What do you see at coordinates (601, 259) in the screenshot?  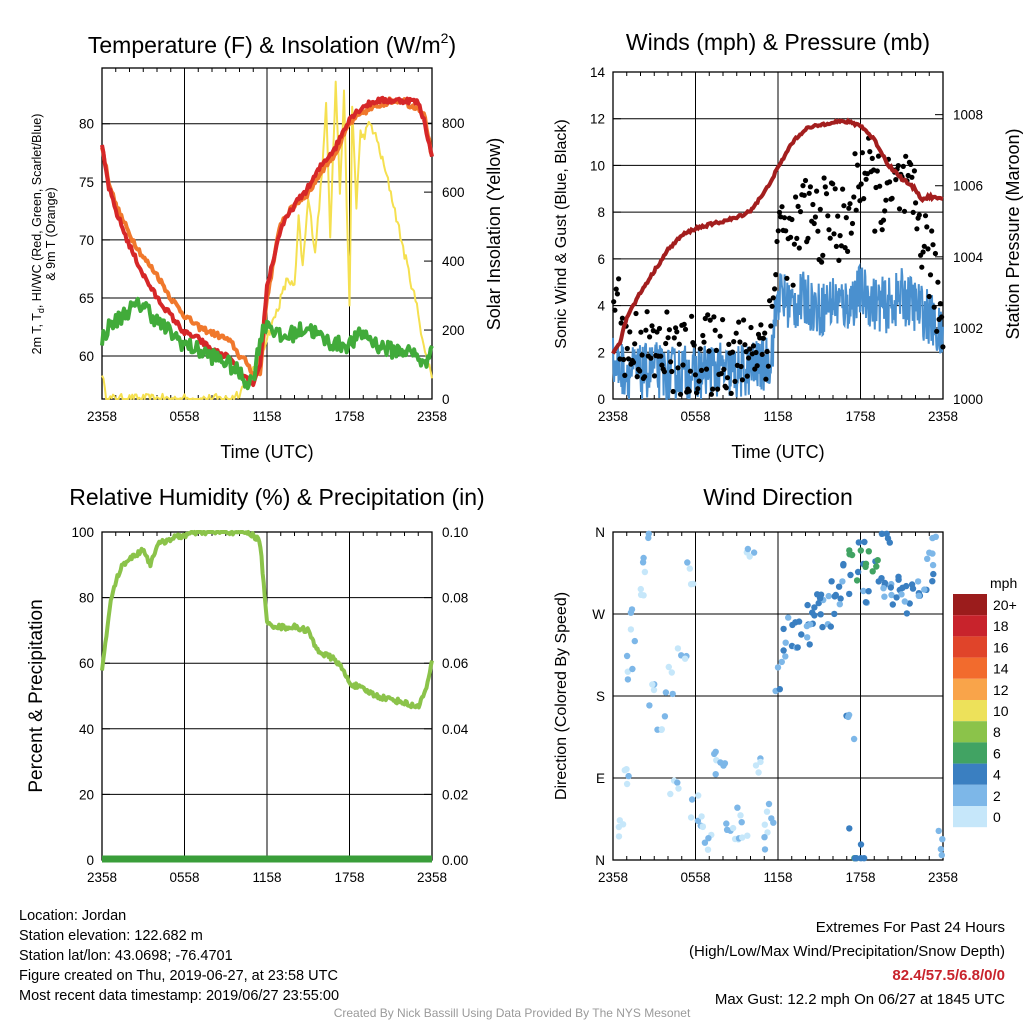 I see `winds-left-tick-label: 6` at bounding box center [601, 259].